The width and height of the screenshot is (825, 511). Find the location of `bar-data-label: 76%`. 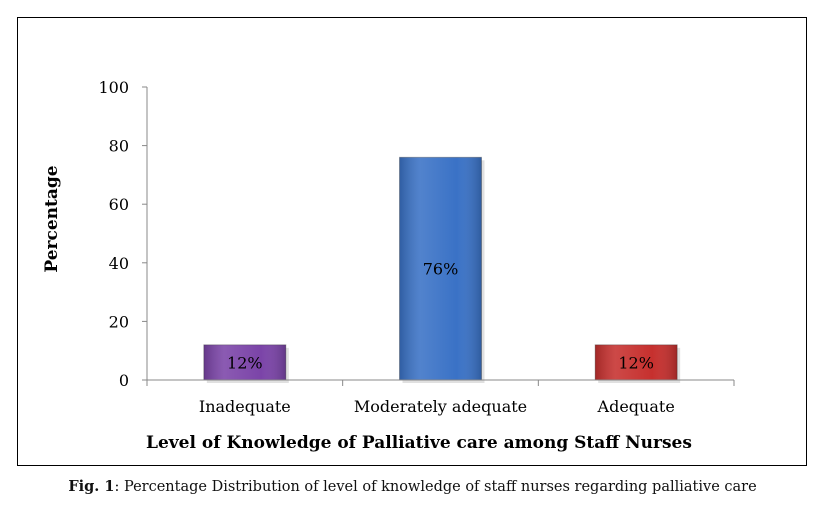

bar-data-label: 76% is located at coordinates (441, 269).